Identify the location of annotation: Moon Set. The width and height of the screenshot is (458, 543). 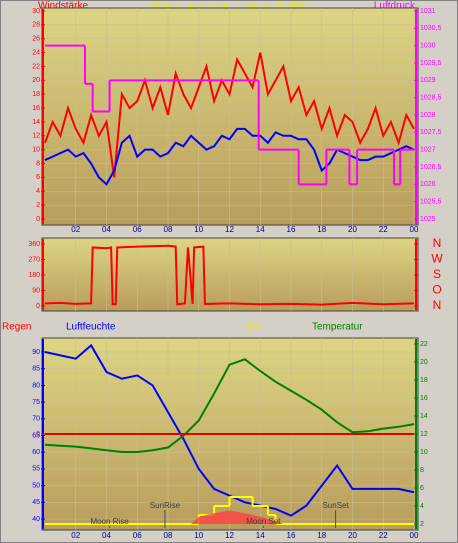
(263, 521).